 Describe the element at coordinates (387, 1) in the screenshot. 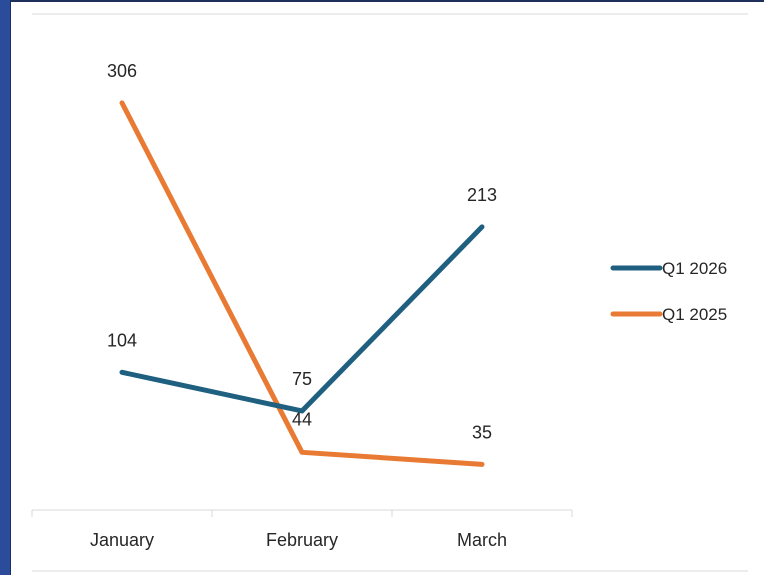

I see `window-top-border` at that location.